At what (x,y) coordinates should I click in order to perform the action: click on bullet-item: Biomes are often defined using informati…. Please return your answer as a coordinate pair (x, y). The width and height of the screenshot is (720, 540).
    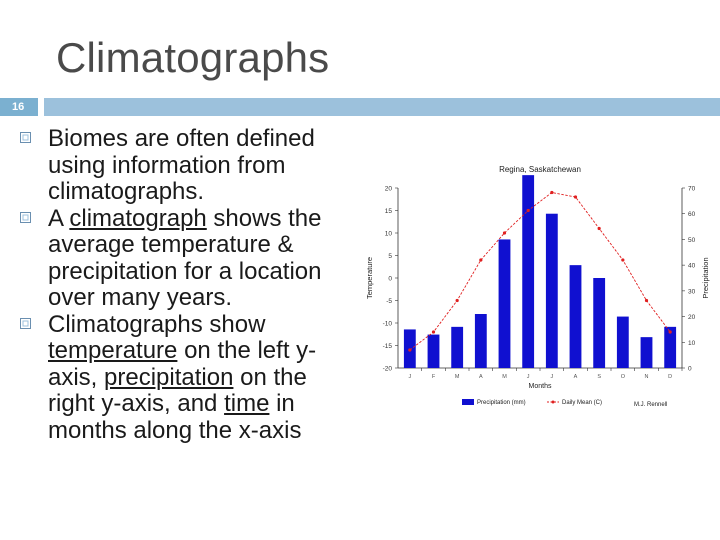
    Looking at the image, I should click on (189, 165).